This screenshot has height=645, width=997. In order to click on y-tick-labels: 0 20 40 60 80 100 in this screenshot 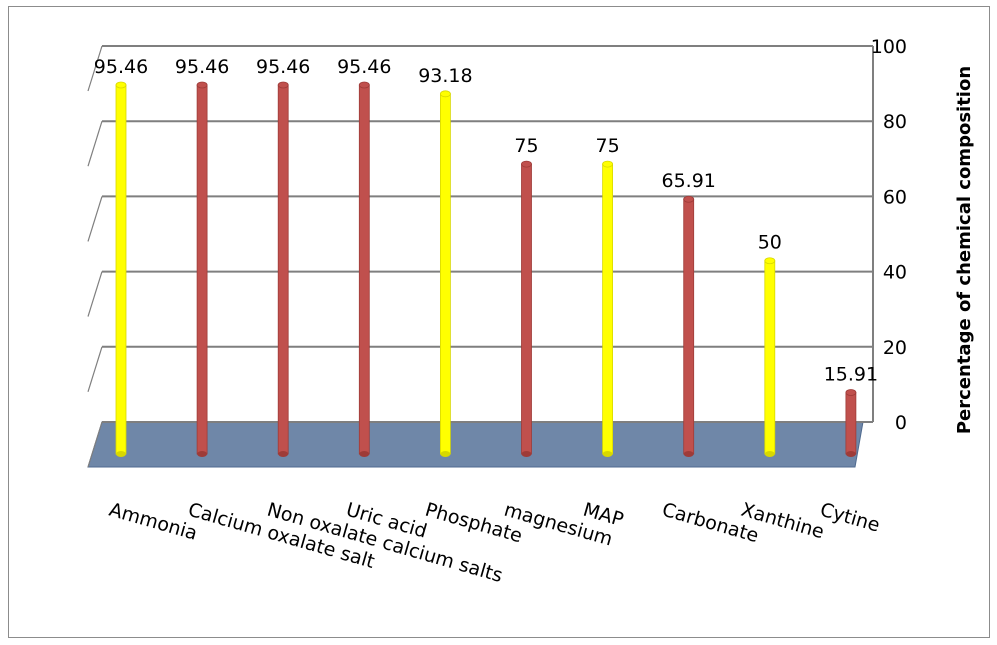, I will do `click(889, 235)`.